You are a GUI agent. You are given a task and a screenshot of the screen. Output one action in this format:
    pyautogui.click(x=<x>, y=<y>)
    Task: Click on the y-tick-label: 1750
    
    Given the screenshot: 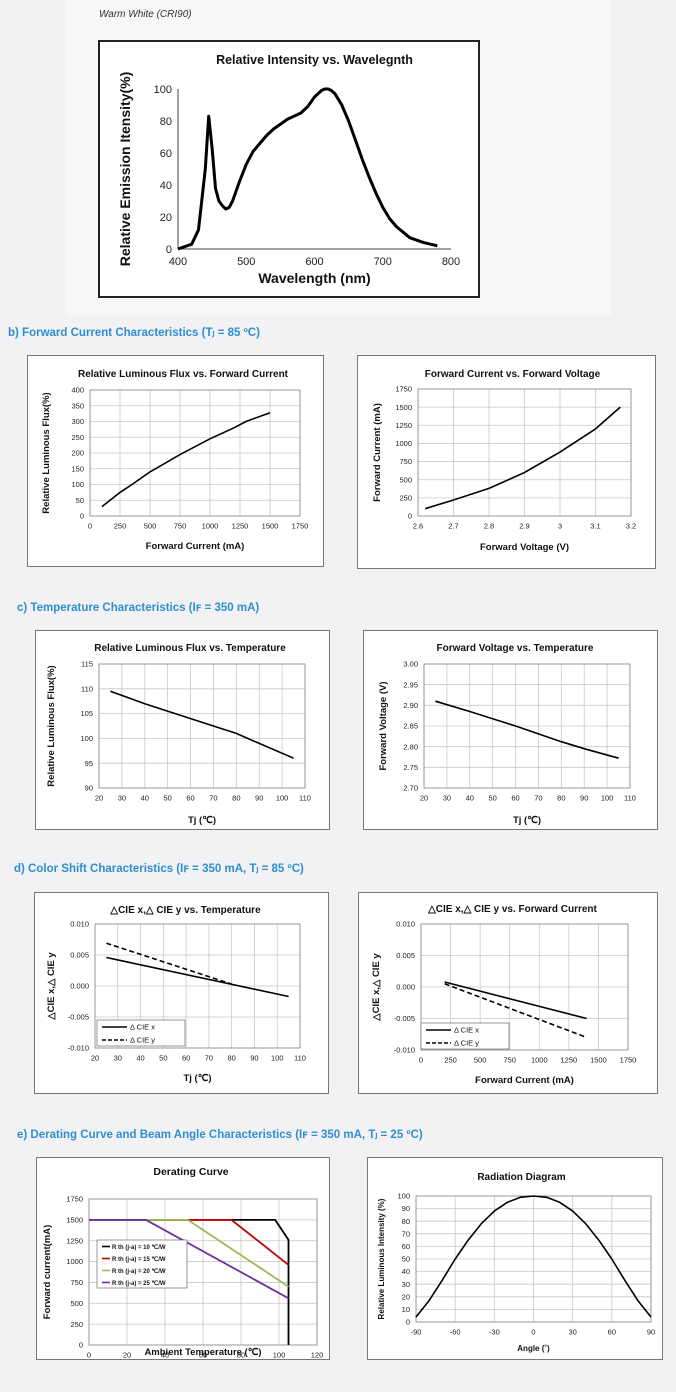 What is the action you would take?
    pyautogui.click(x=403, y=389)
    